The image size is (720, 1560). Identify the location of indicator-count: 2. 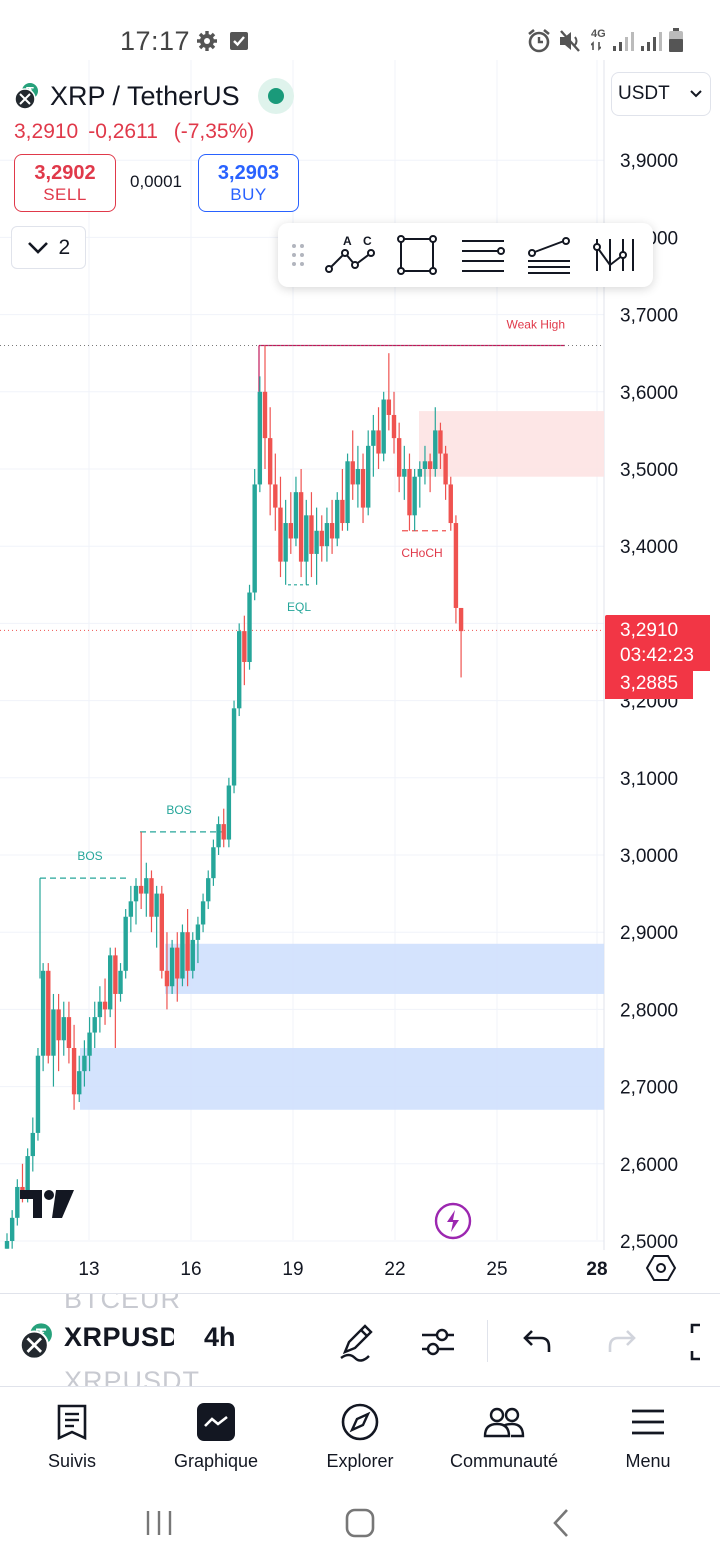
(64, 247).